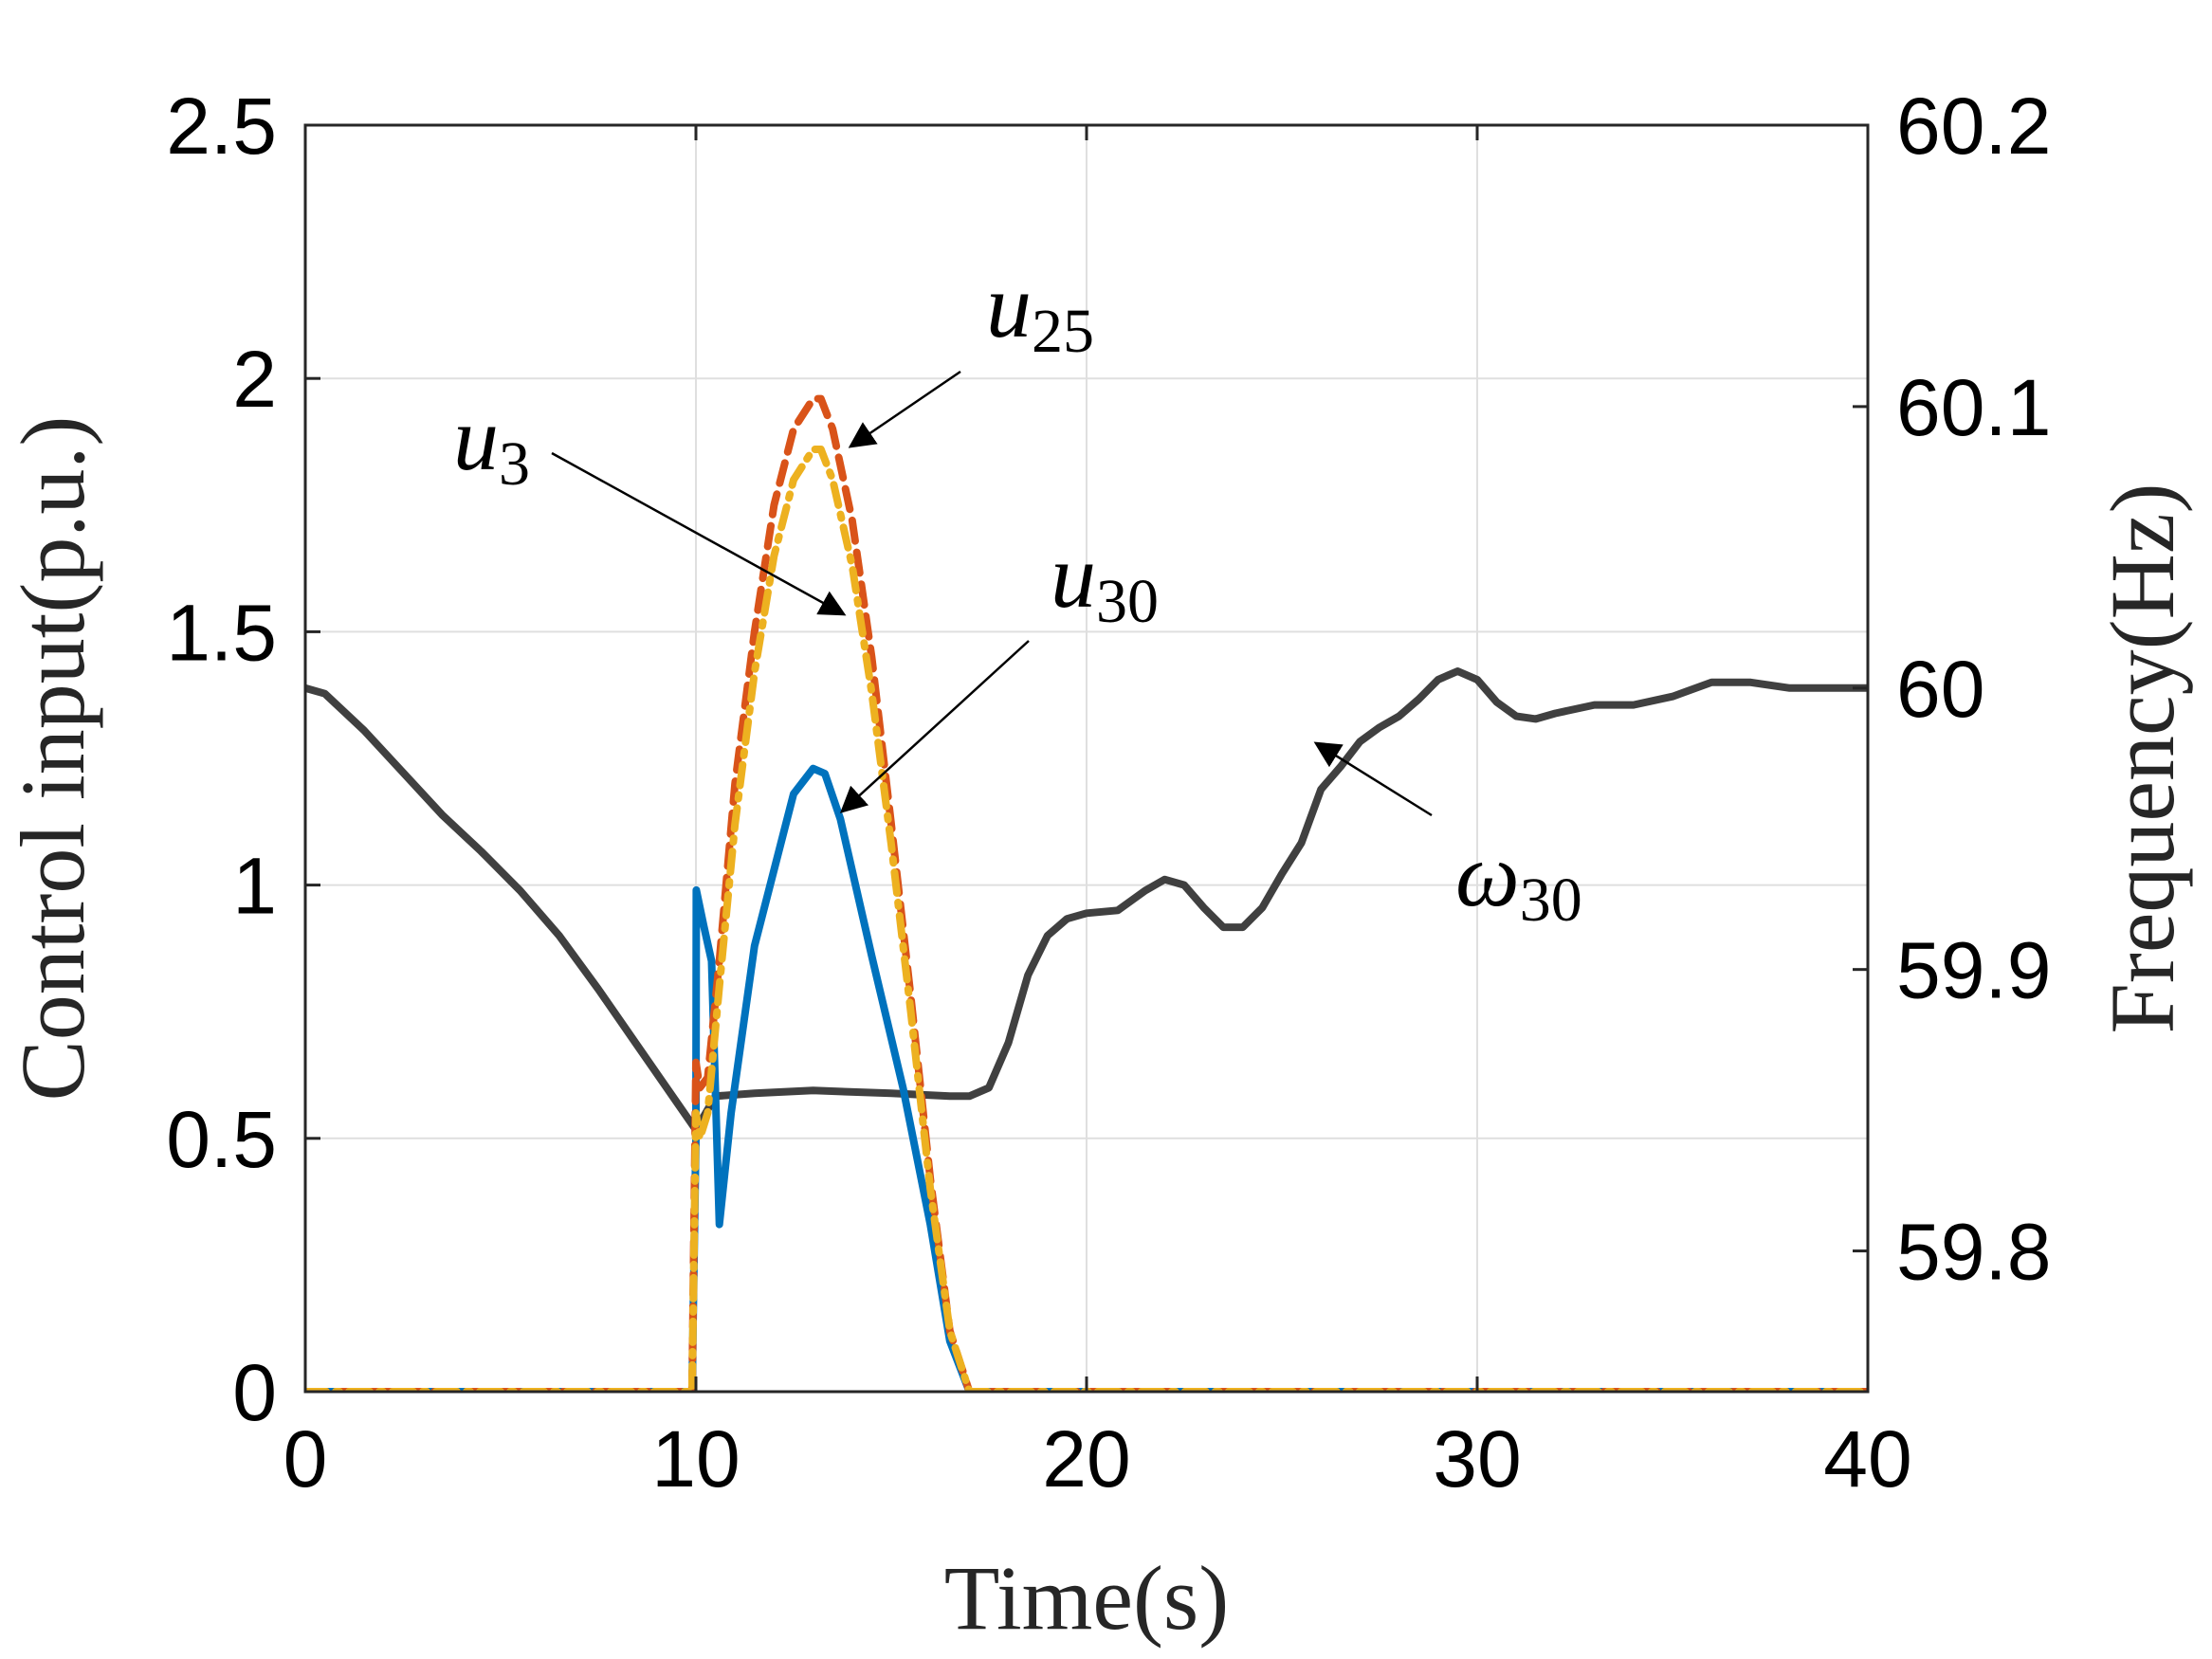 The width and height of the screenshot is (2212, 1659). What do you see at coordinates (904, 409) in the screenshot?
I see `annotation-arrow-u25` at bounding box center [904, 409].